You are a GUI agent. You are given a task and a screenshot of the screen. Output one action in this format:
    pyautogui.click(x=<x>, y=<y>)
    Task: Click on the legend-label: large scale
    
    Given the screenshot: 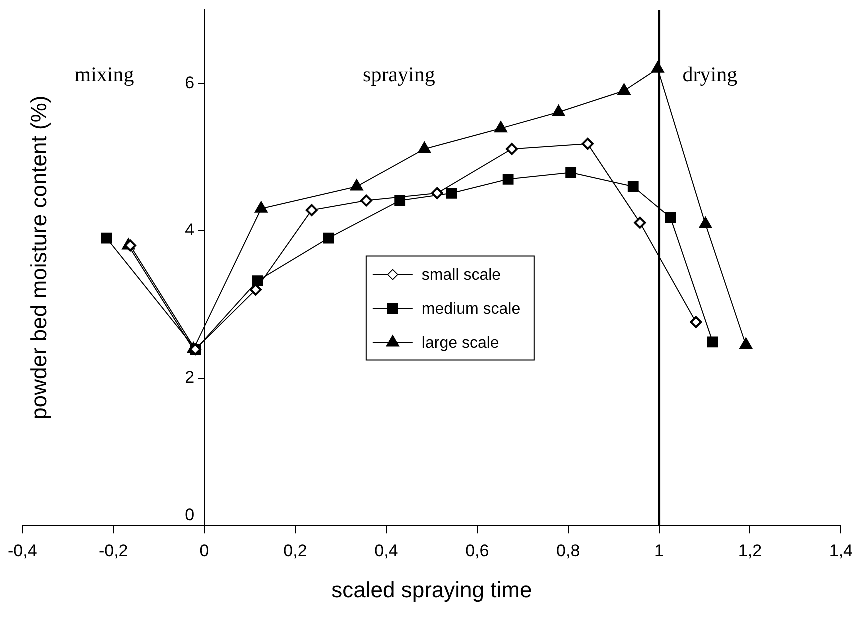 What is the action you would take?
    pyautogui.click(x=461, y=343)
    